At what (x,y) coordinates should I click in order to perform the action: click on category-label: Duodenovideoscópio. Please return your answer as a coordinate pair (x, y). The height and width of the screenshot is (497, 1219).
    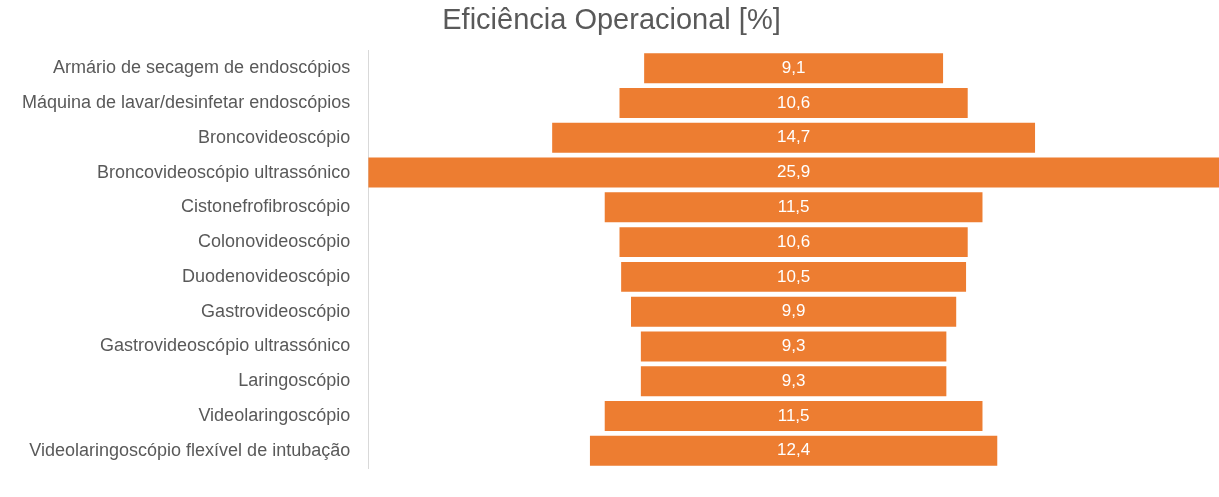
    Looking at the image, I should click on (266, 275).